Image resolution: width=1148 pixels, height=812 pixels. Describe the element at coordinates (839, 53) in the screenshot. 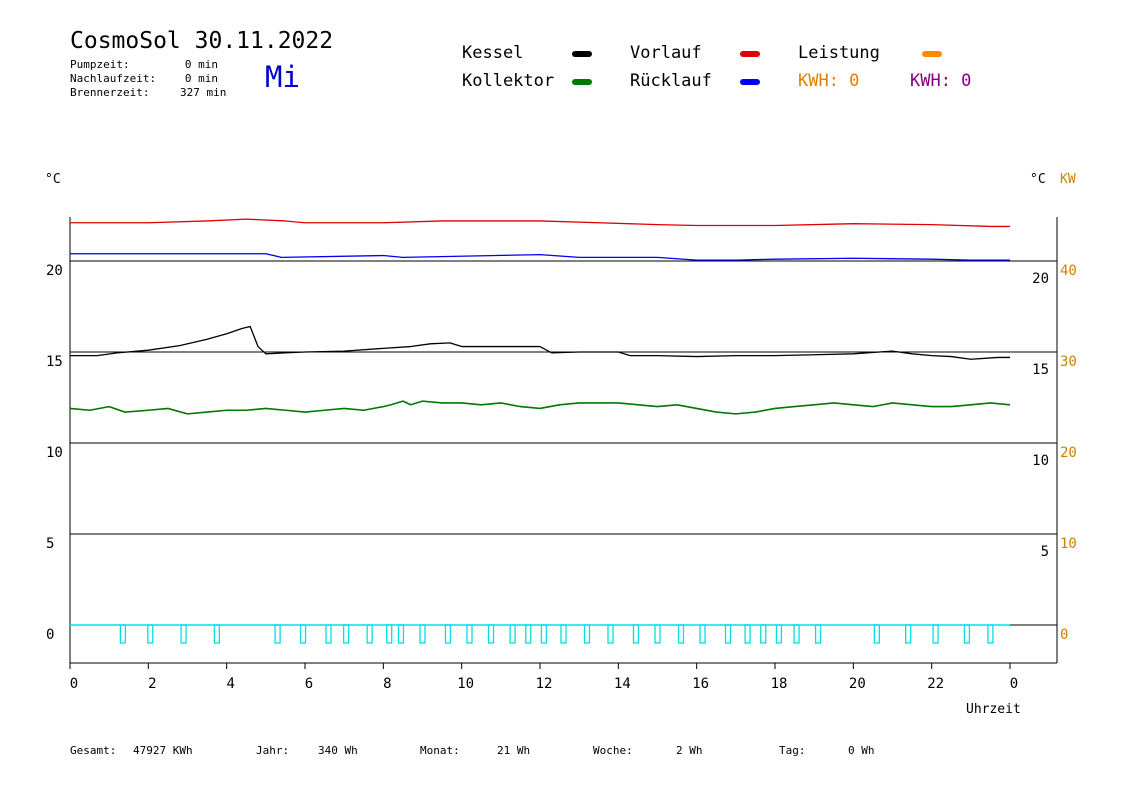

I see `legend-leistung-label: Leistung` at that location.